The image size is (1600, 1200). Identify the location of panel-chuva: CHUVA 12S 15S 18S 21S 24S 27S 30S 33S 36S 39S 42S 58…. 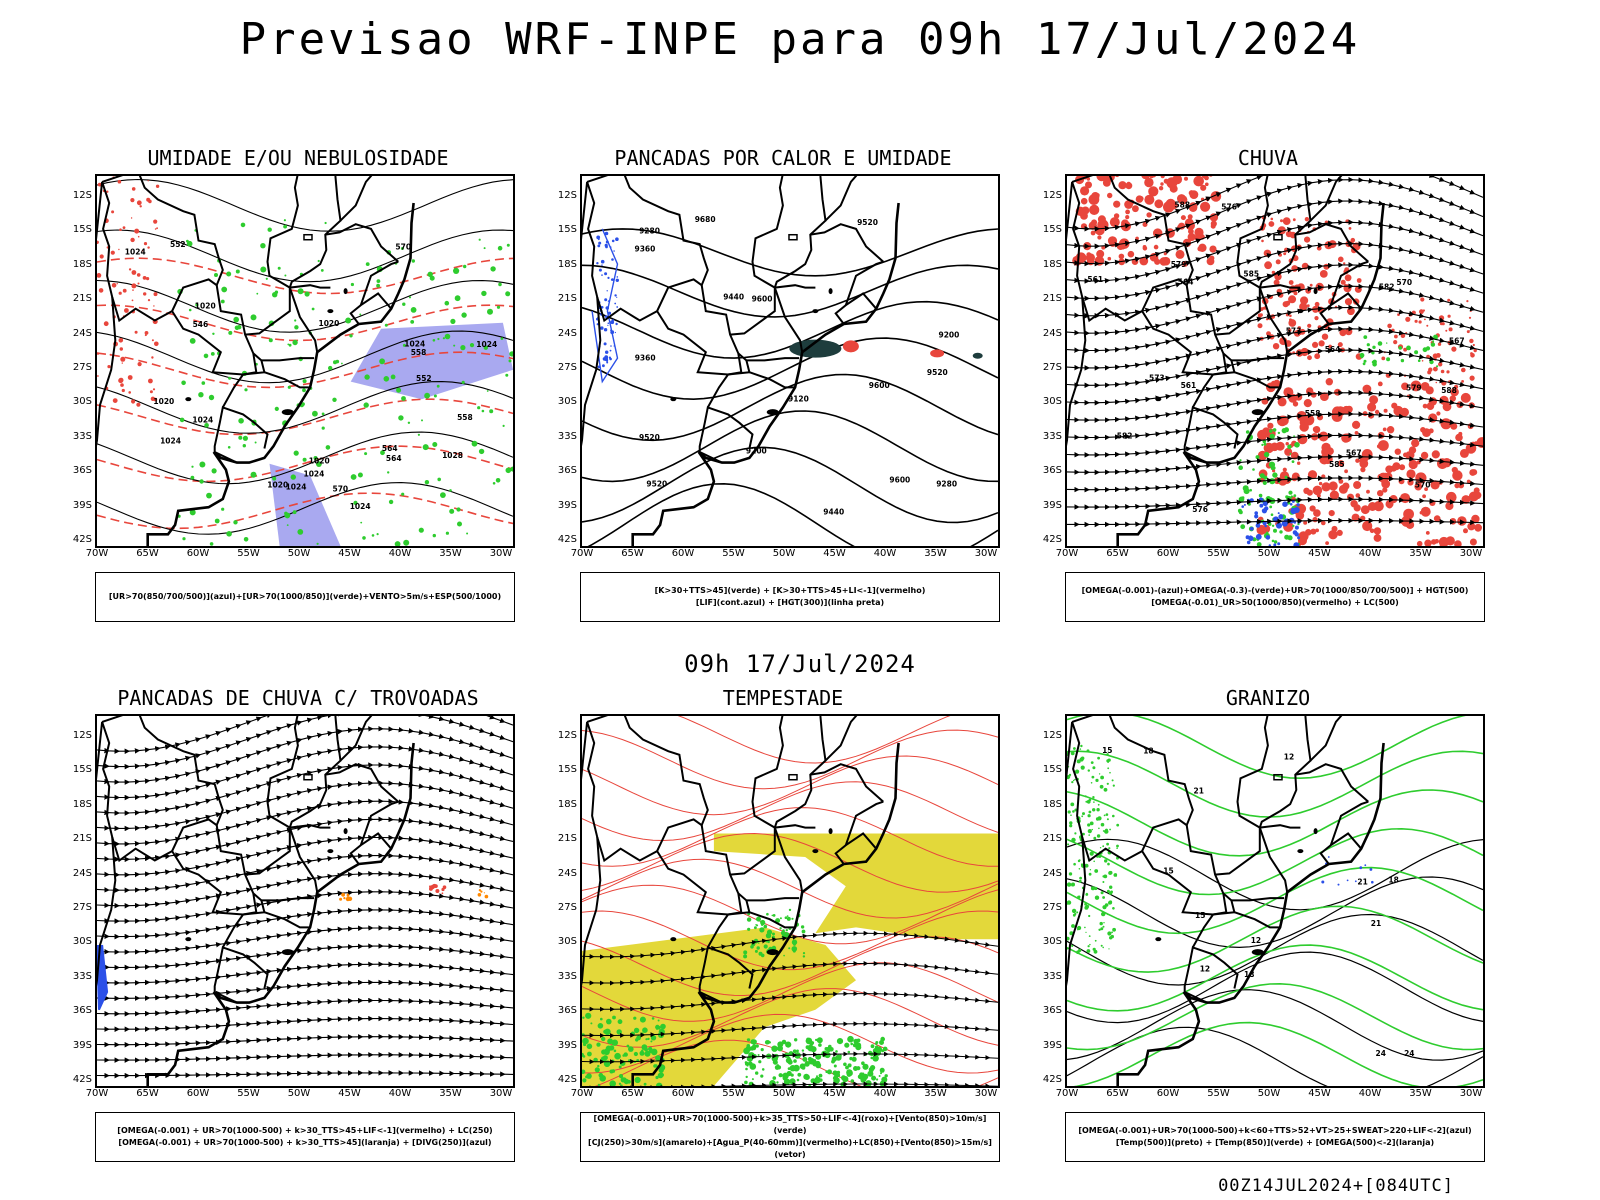
(1288, 386).